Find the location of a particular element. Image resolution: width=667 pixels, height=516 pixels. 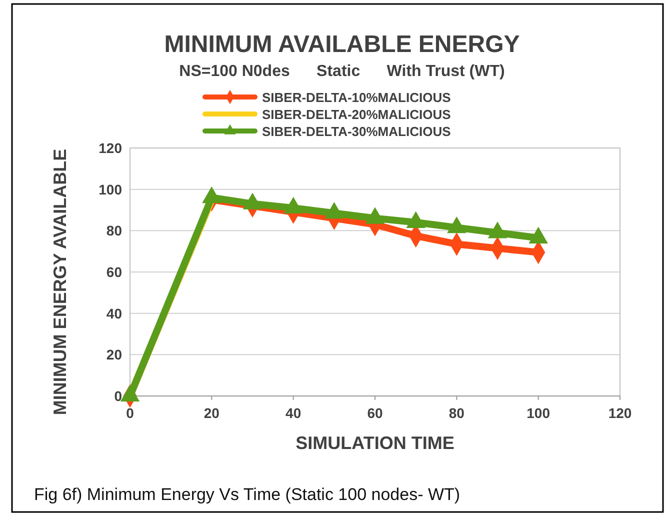

legend-label: SIBER-DELTA-20%MALICIOUS is located at coordinates (357, 114).